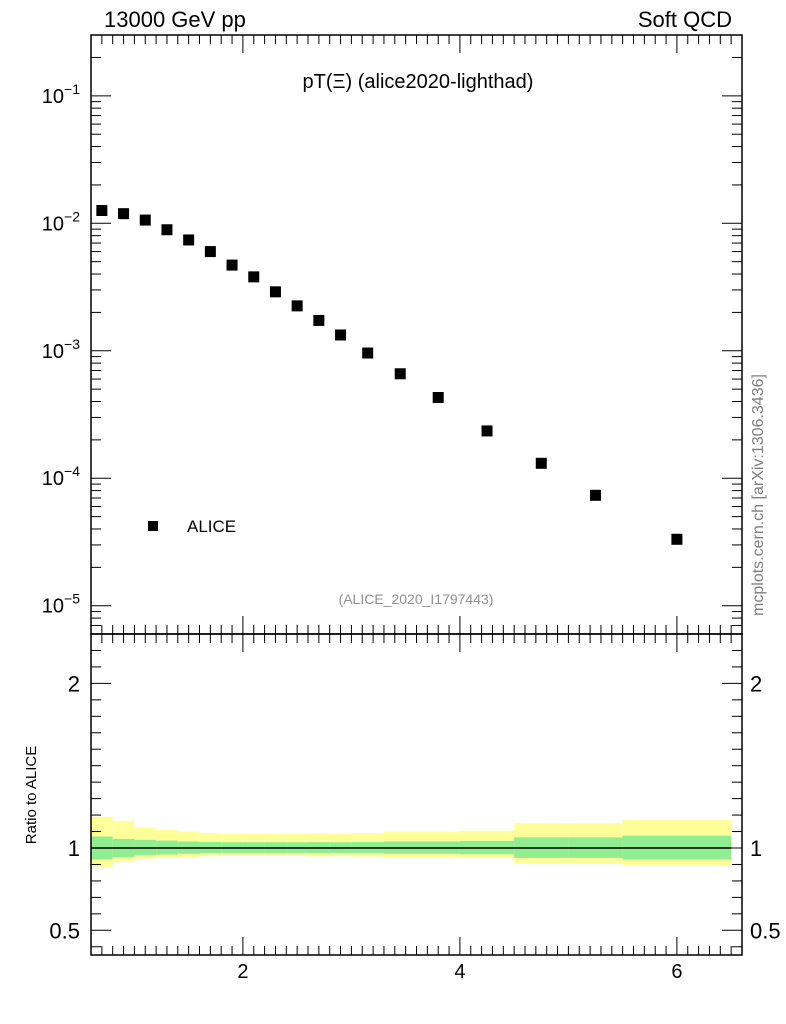 This screenshot has width=786, height=1024. Describe the element at coordinates (765, 930) in the screenshot. I see `ratio-y-tick-label-right-0: 0.5` at that location.